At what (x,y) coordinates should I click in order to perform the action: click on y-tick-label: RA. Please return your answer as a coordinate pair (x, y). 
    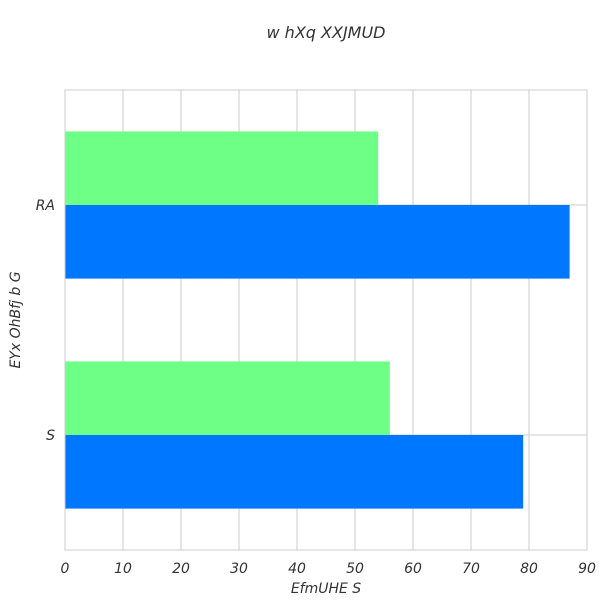
    Looking at the image, I should click on (45, 206).